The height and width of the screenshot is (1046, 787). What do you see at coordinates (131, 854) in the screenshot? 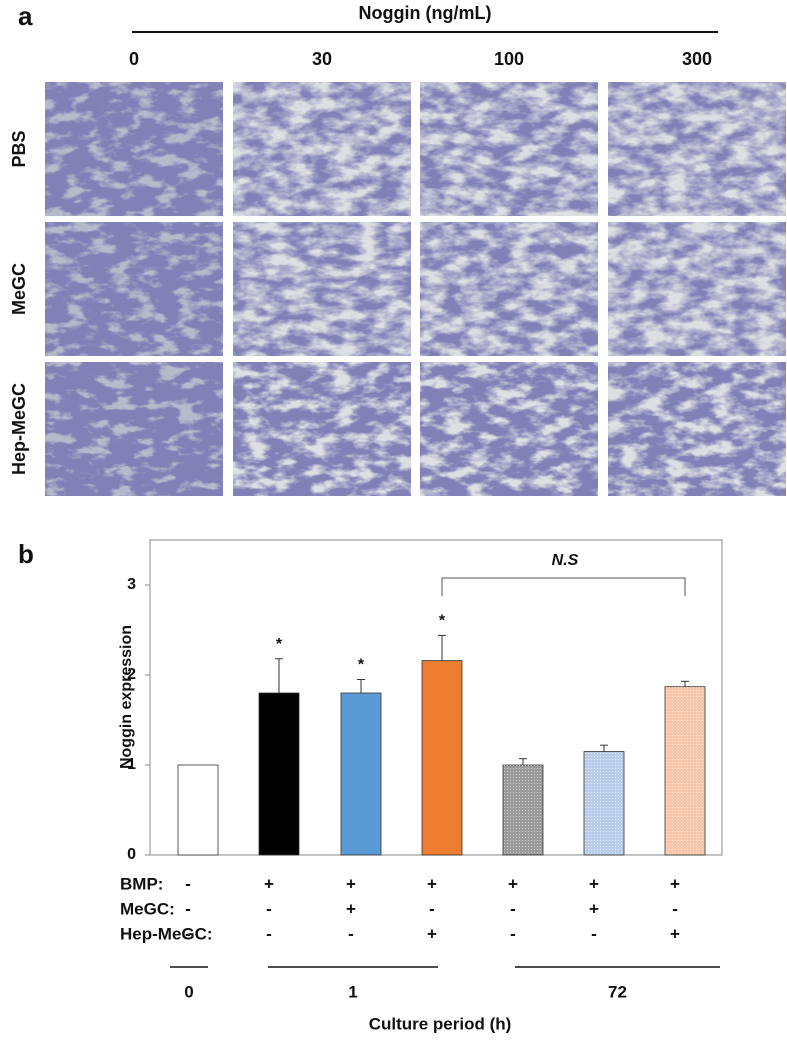
I see `y-tick-label: 0` at bounding box center [131, 854].